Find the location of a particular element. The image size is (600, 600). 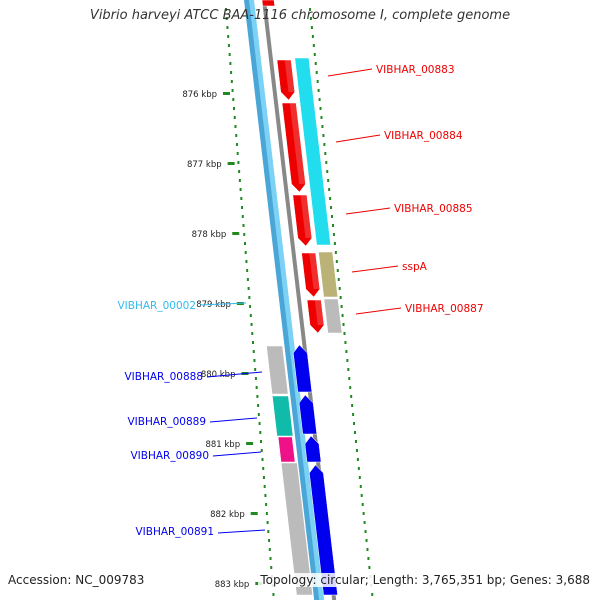

tick-label-877: 877 kbp is located at coordinates (204, 165).